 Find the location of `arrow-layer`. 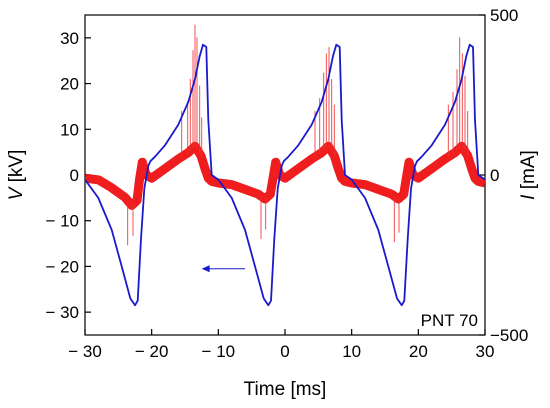

arrow-layer is located at coordinates (223, 269).